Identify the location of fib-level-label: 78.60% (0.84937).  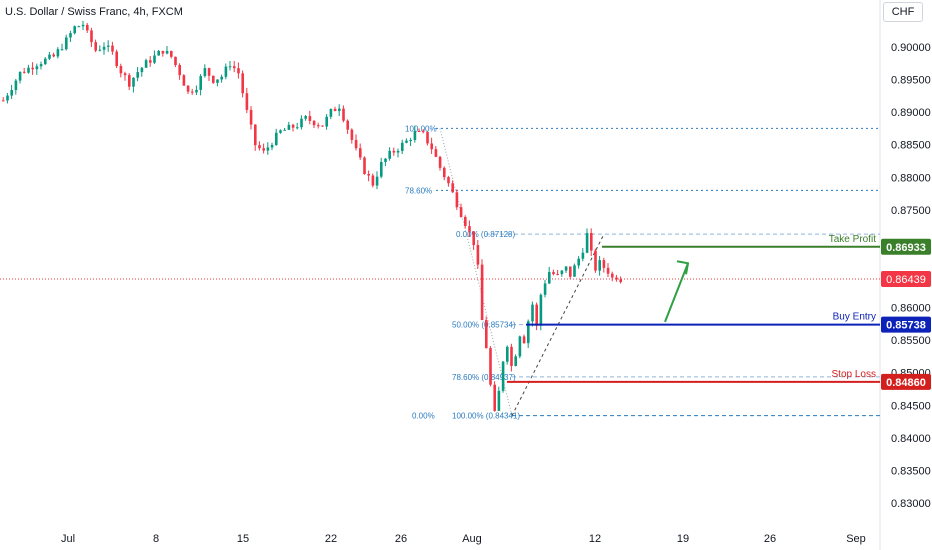
(484, 377).